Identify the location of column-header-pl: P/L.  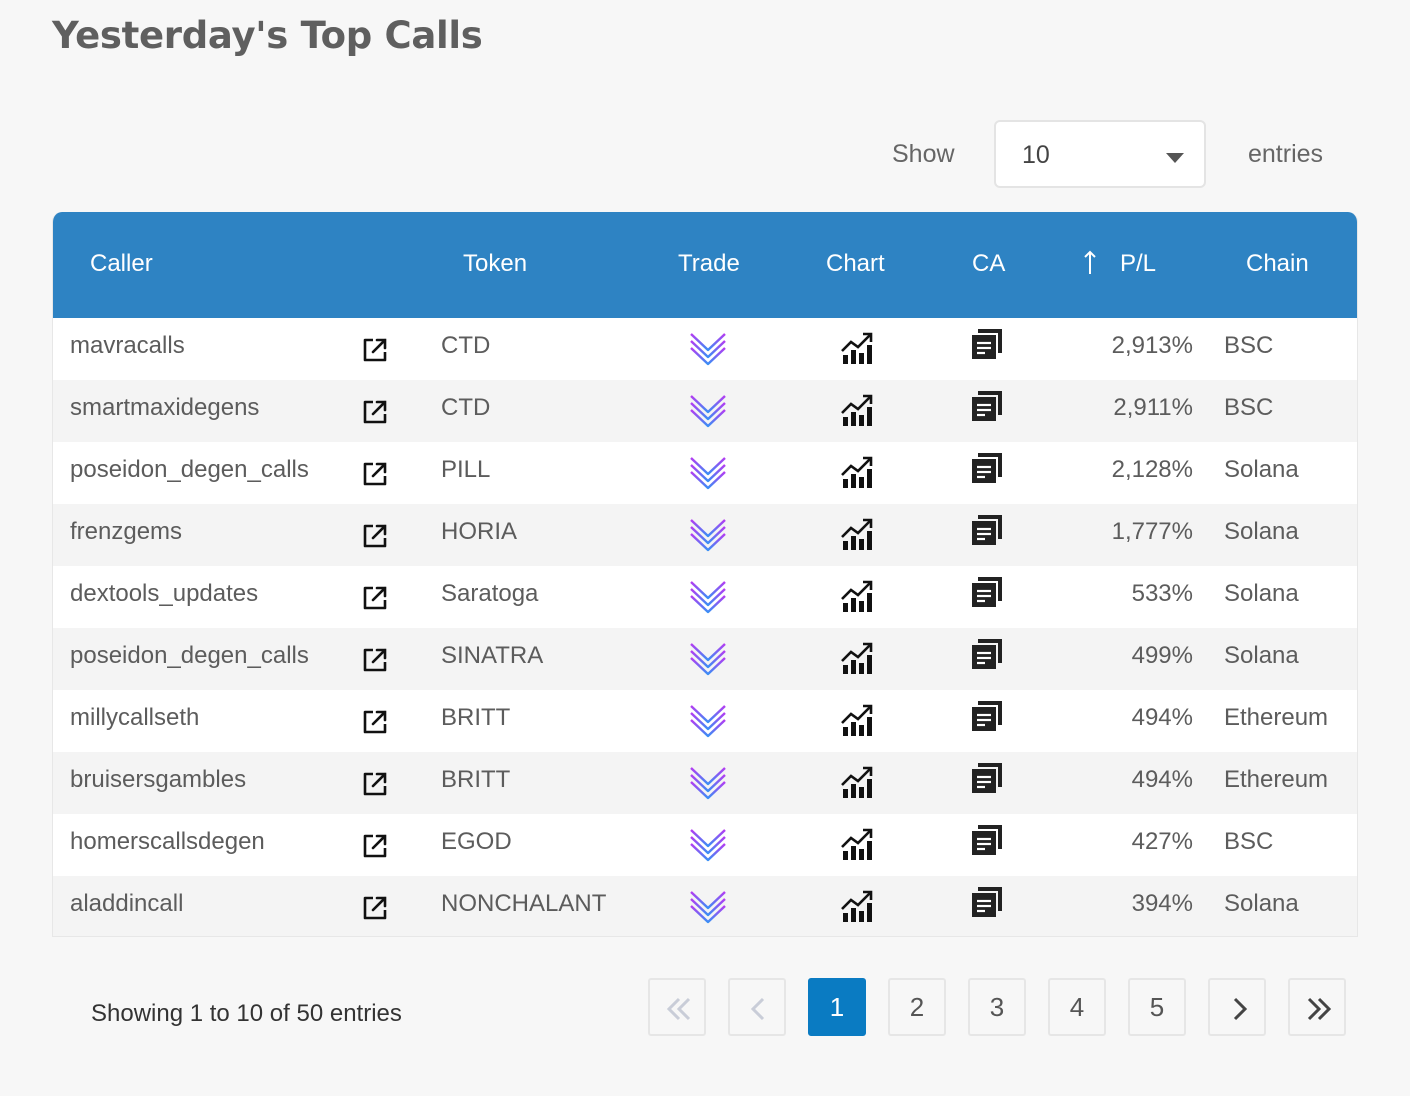
(1138, 263).